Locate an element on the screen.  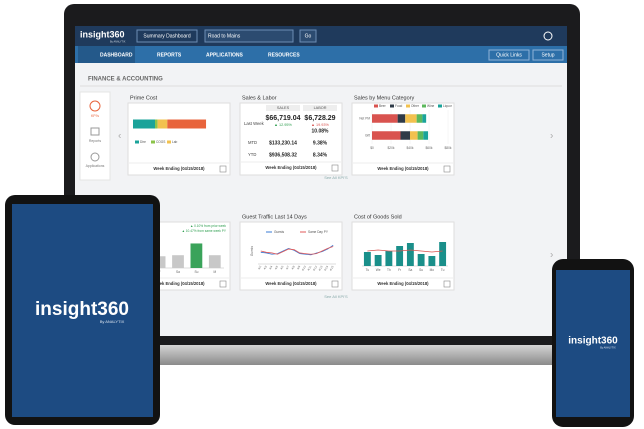
x-tick-label: 4/5 is located at coordinates (277, 267).